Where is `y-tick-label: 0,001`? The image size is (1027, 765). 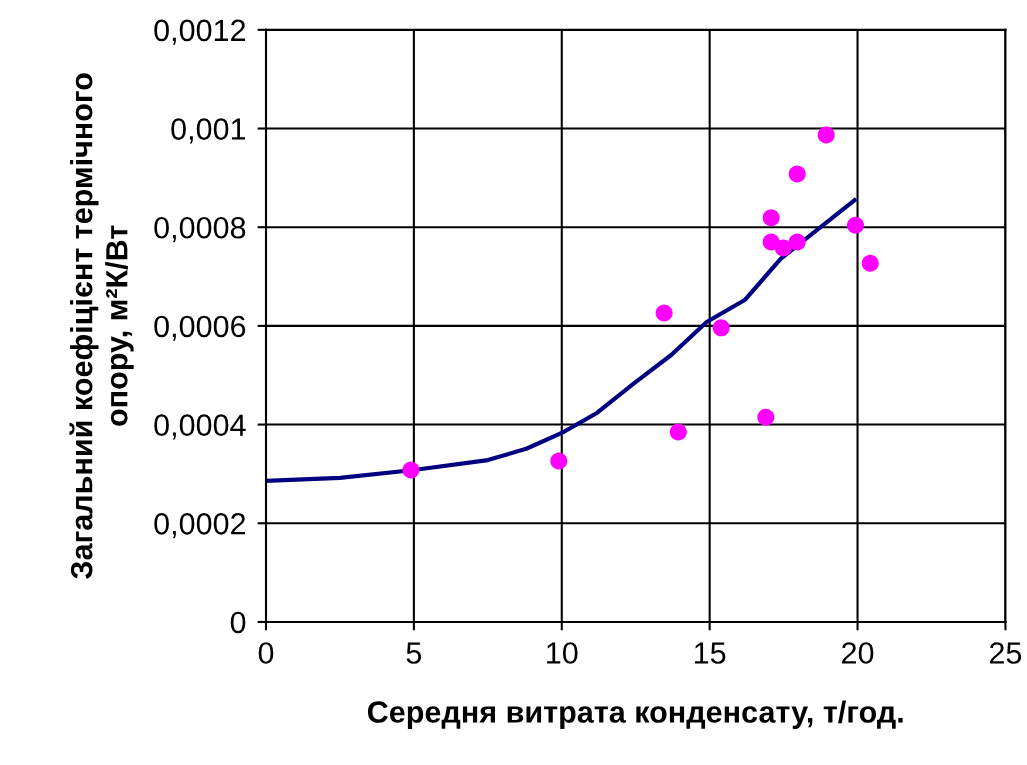
y-tick-label: 0,001 is located at coordinates (208, 131).